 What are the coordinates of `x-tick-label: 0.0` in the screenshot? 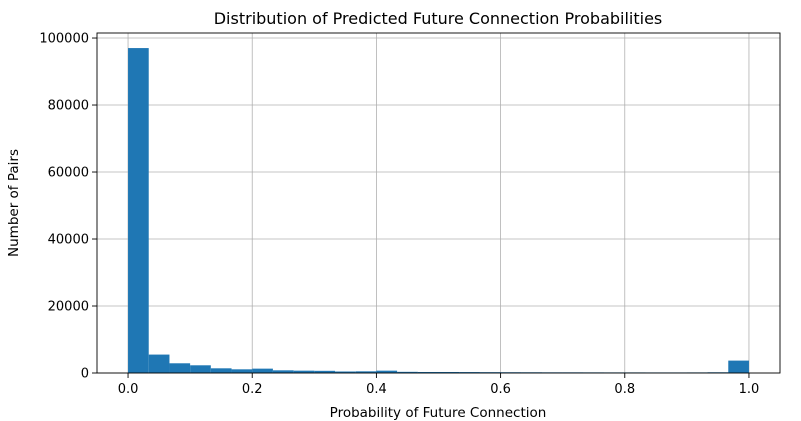 It's located at (128, 389).